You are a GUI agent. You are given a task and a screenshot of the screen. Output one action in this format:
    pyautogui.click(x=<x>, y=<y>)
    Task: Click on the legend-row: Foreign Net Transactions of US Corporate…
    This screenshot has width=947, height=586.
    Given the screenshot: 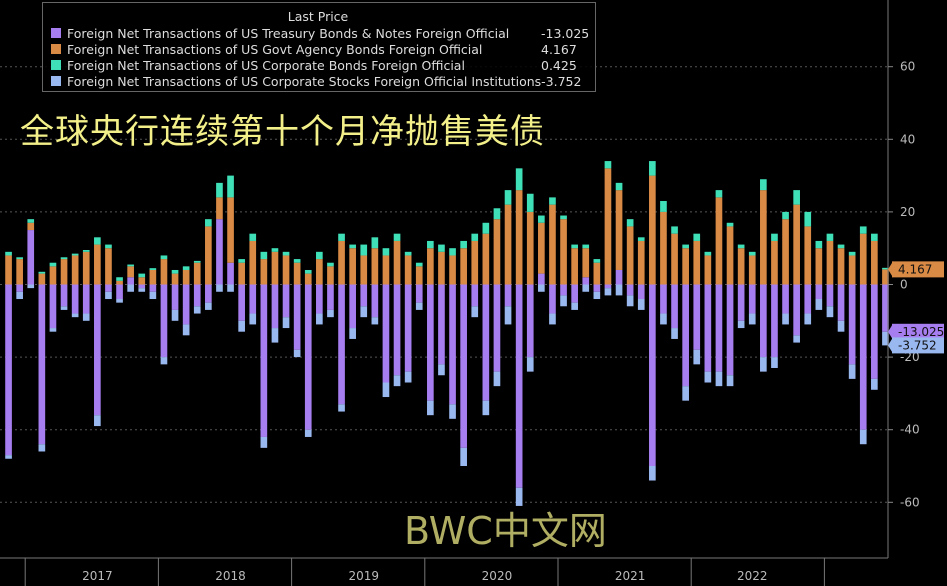 What is the action you would take?
    pyautogui.click(x=321, y=81)
    